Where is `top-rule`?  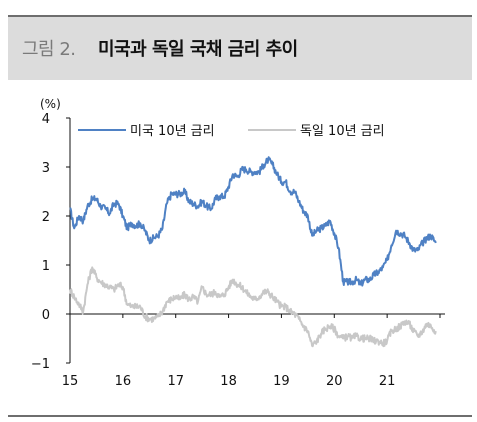 top-rule is located at coordinates (240, 16).